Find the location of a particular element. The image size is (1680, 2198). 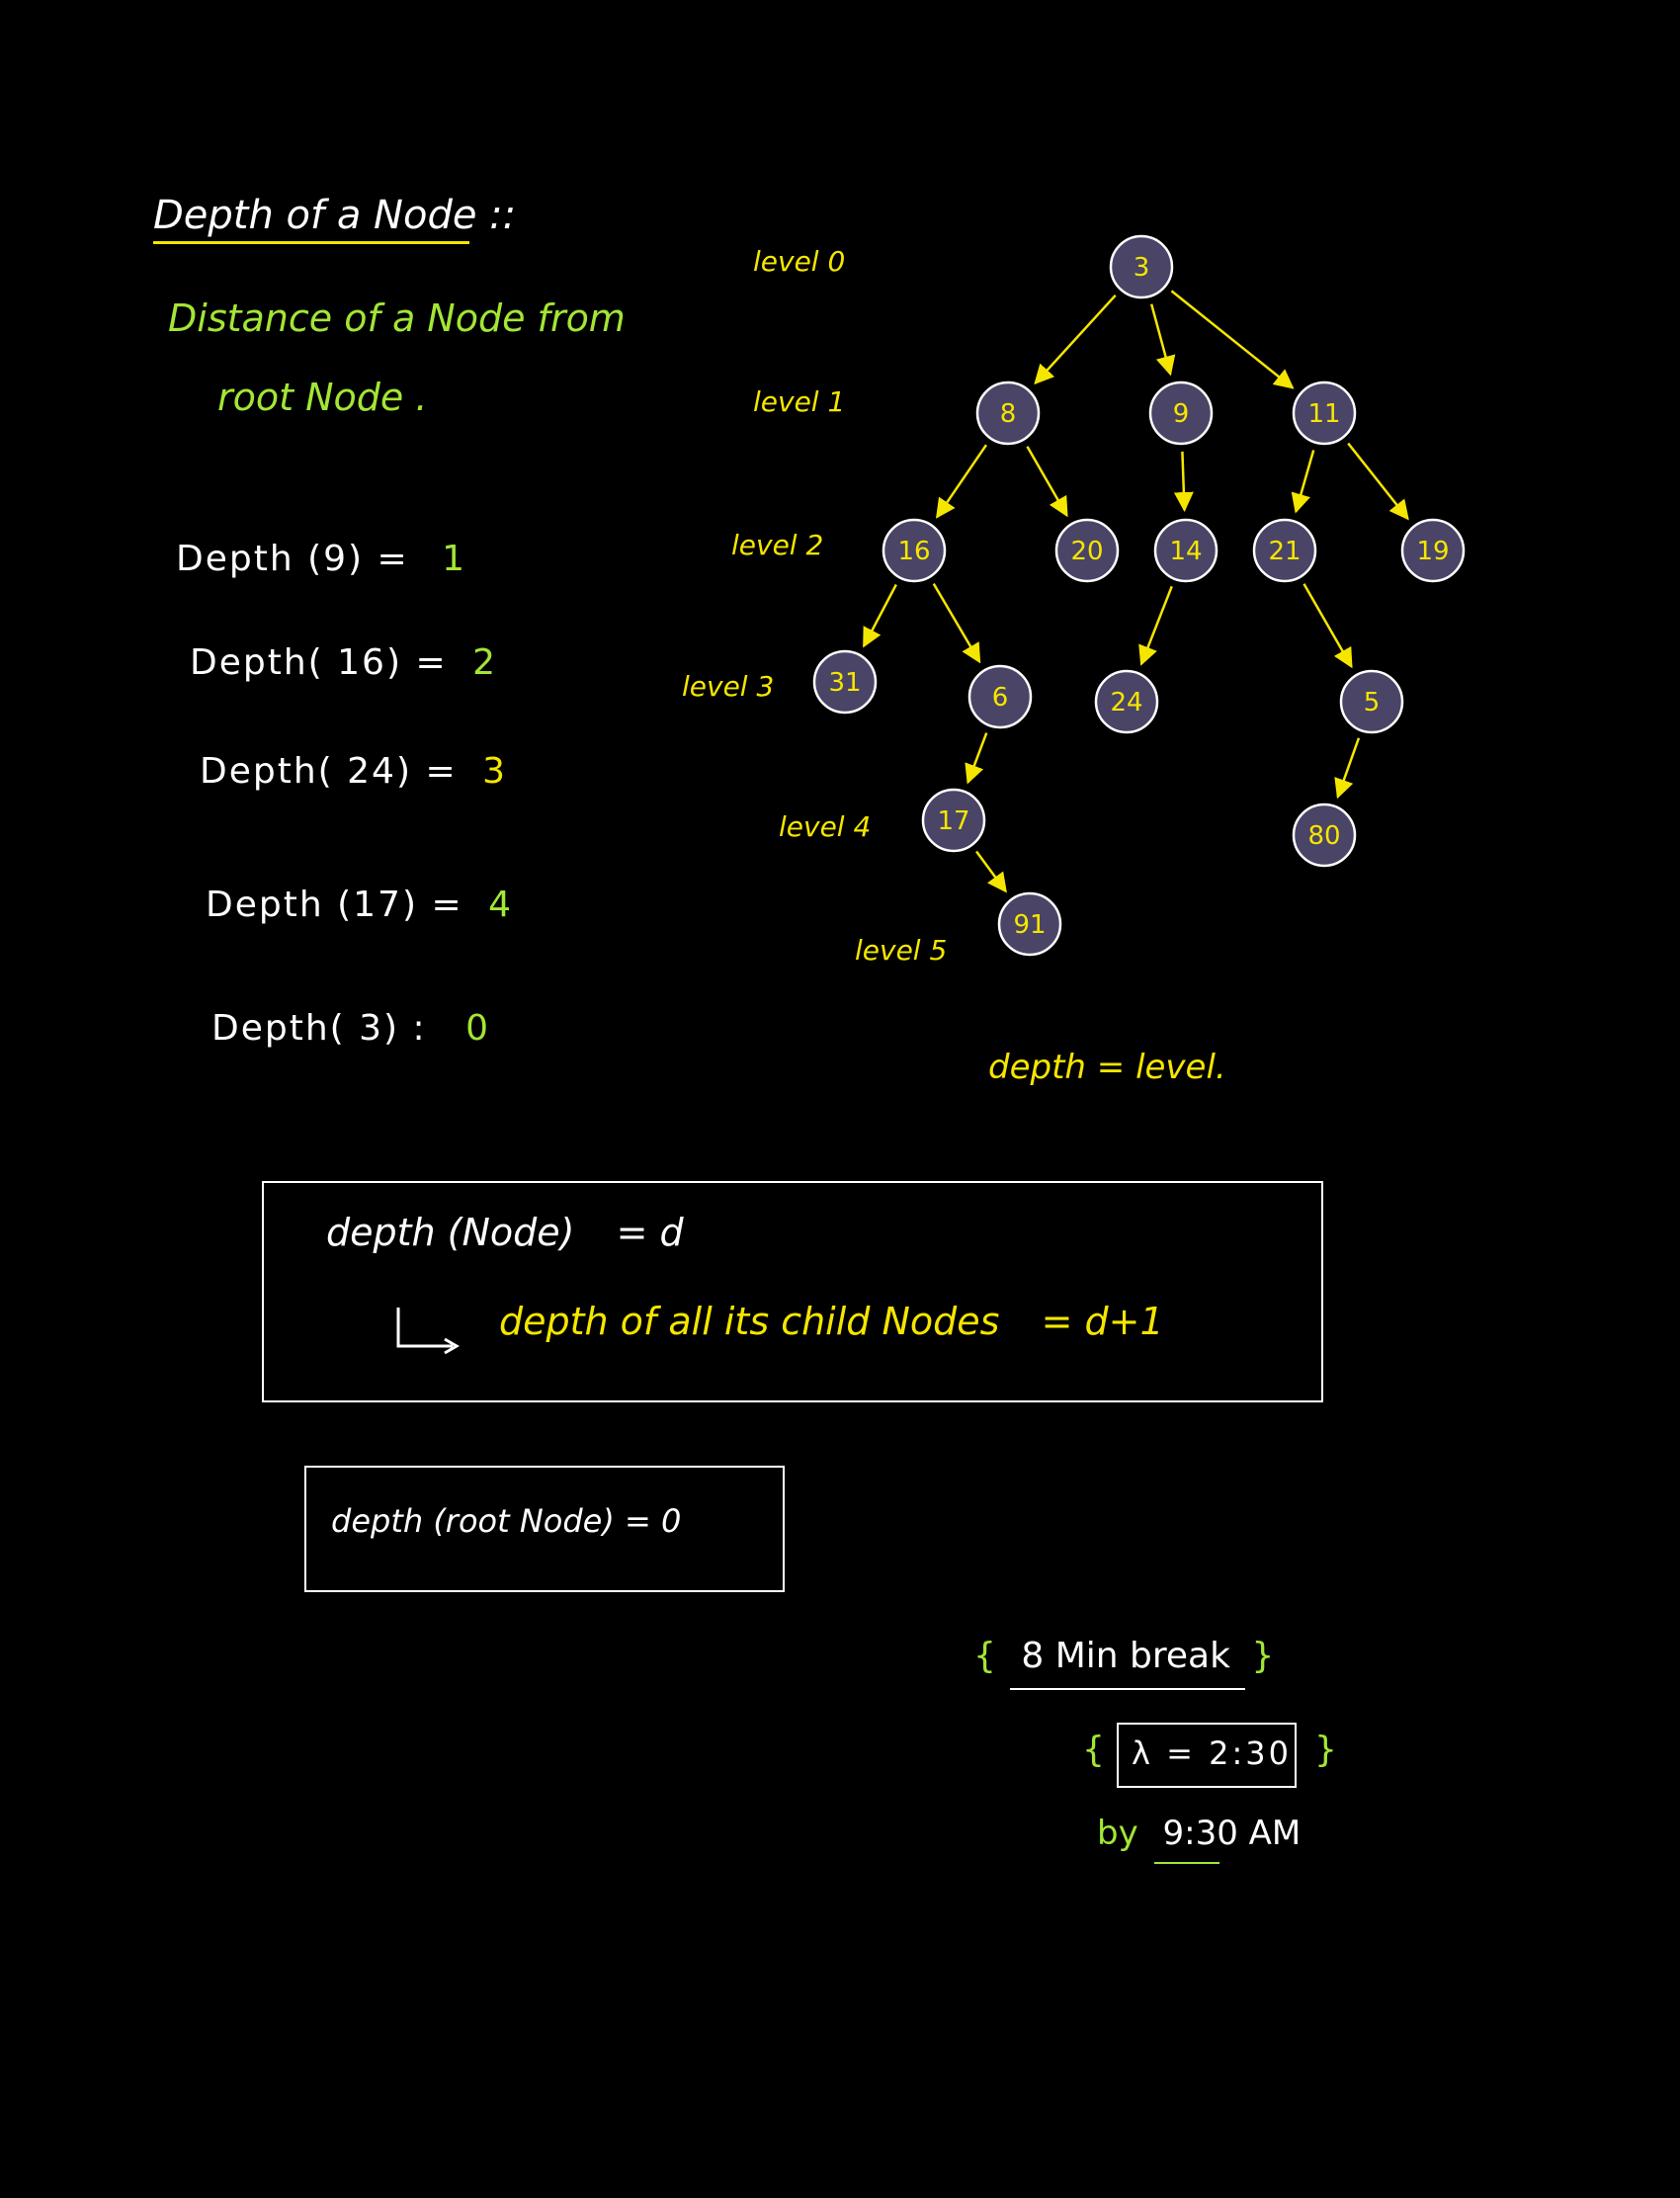

tree-node-80: 80 is located at coordinates (1324, 835).